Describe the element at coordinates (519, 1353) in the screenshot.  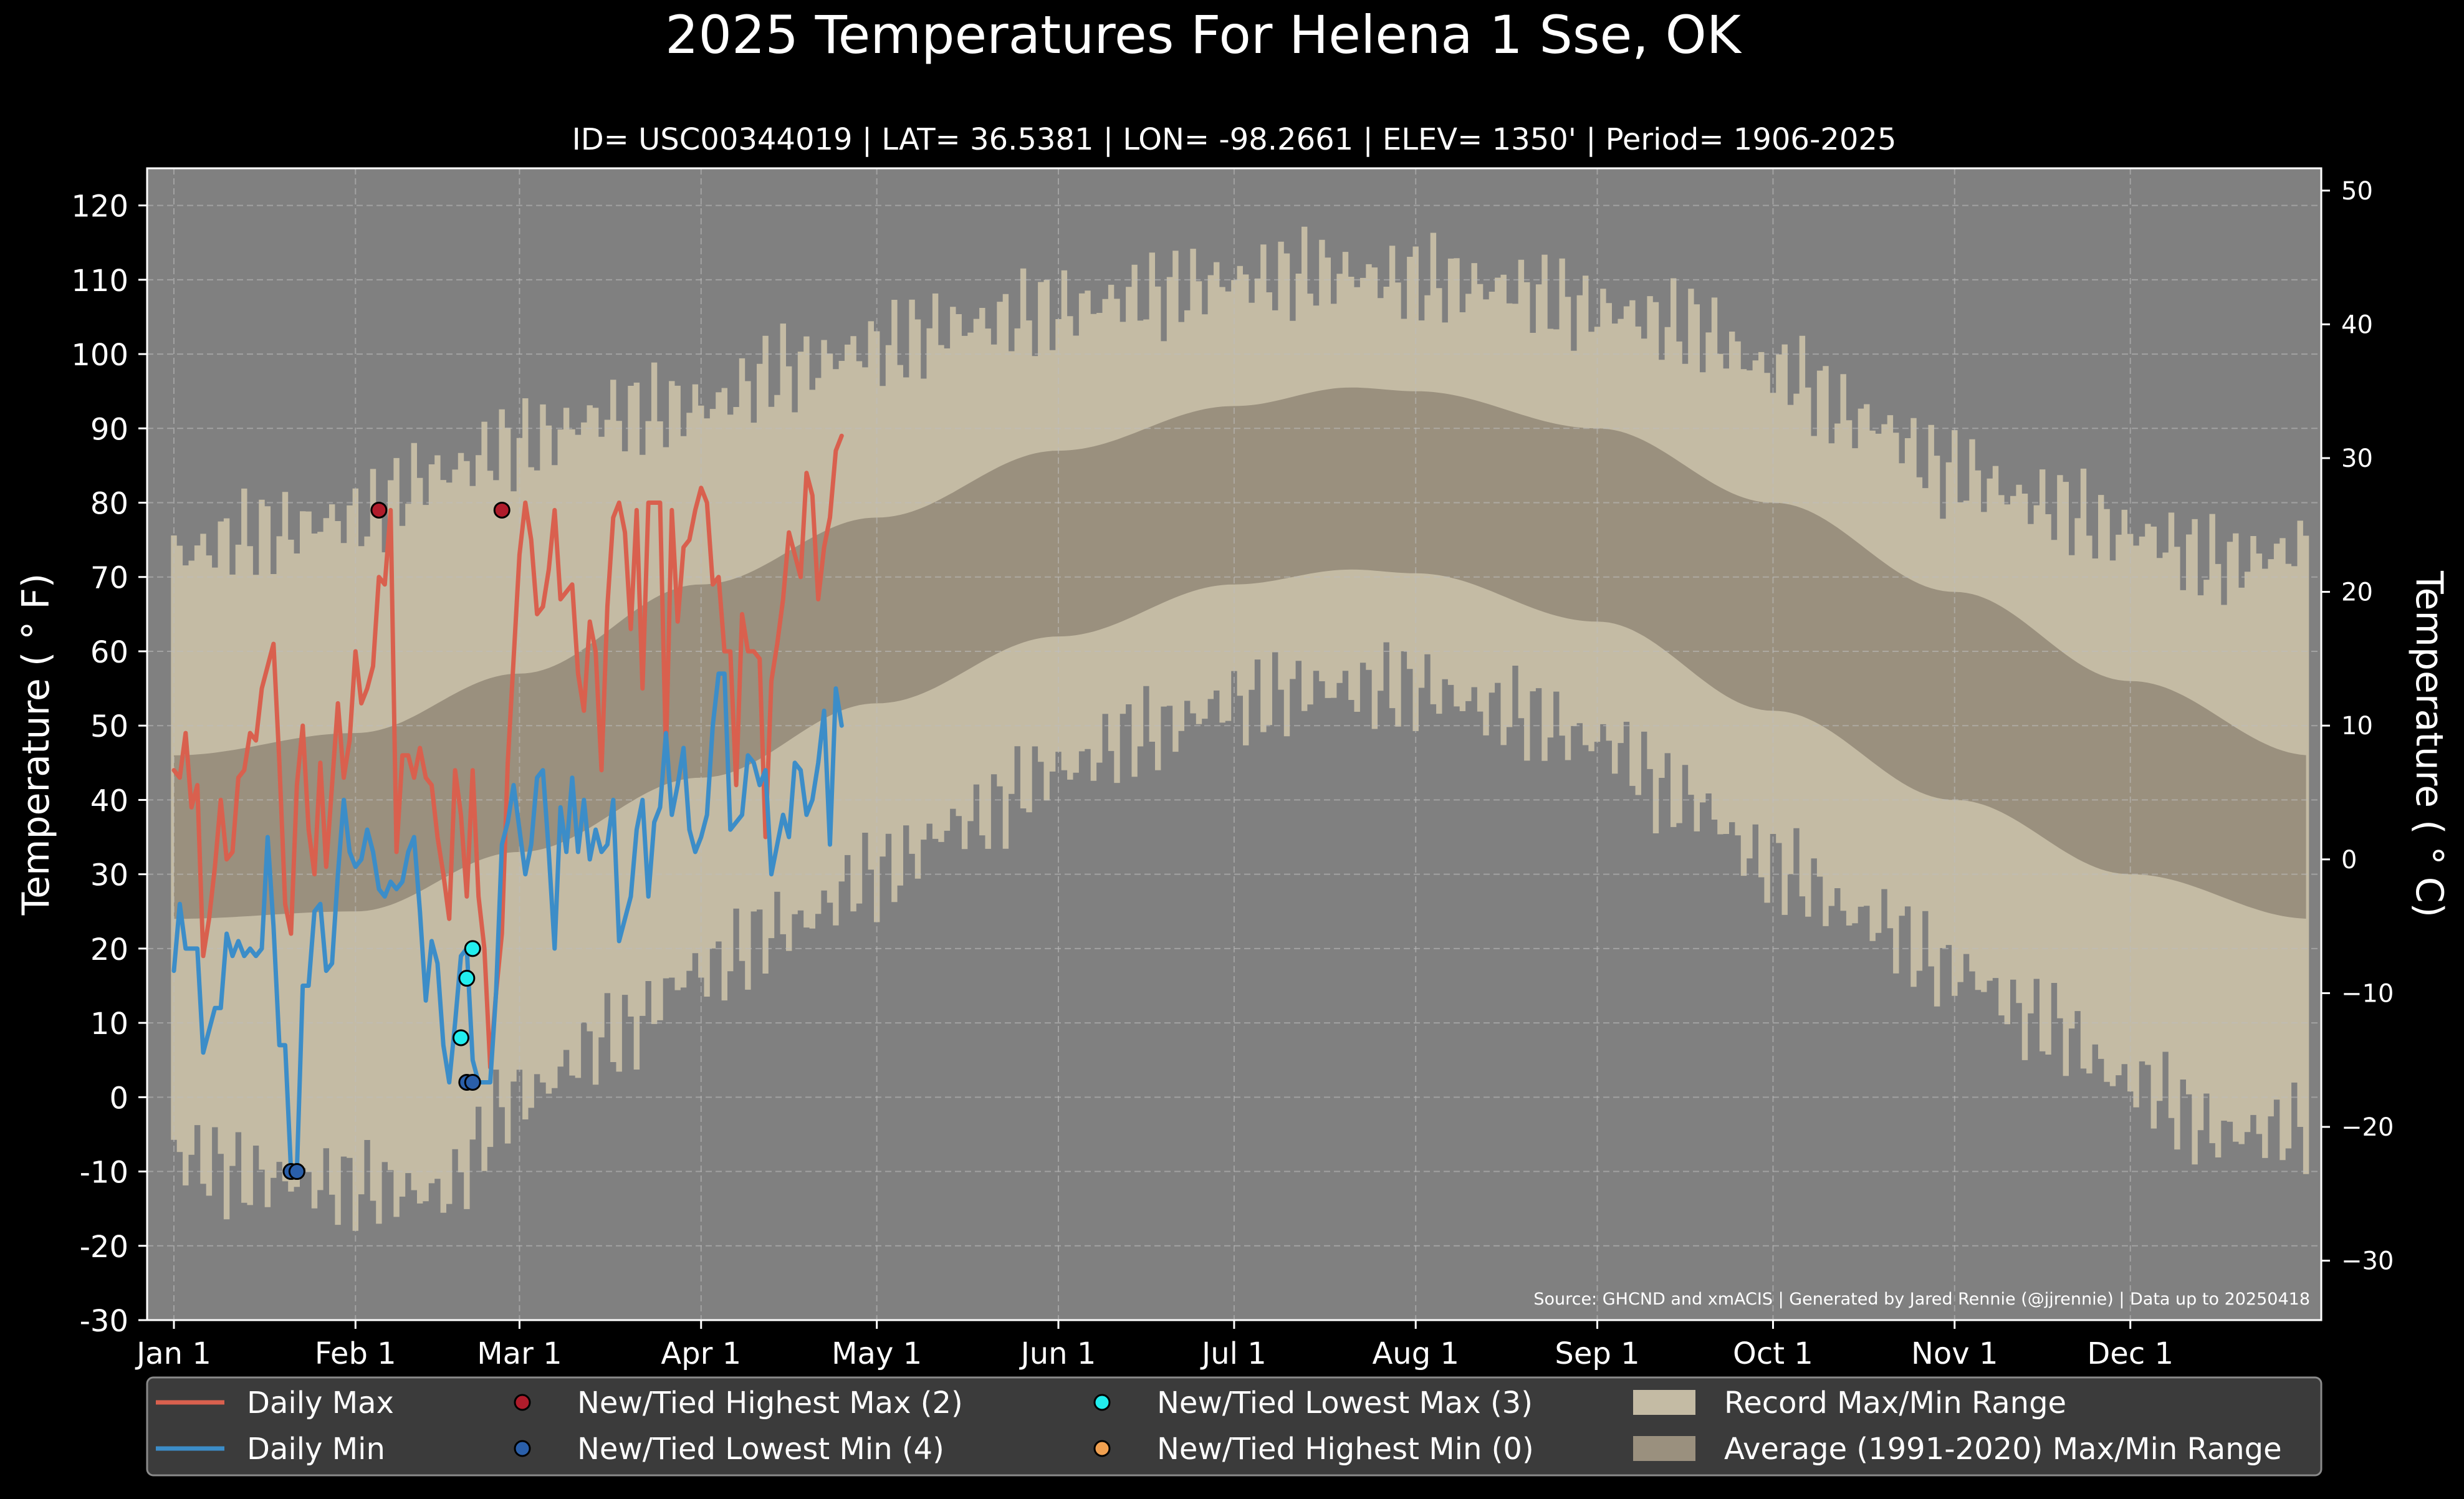
I see `x-tick-label: Mar 1` at that location.